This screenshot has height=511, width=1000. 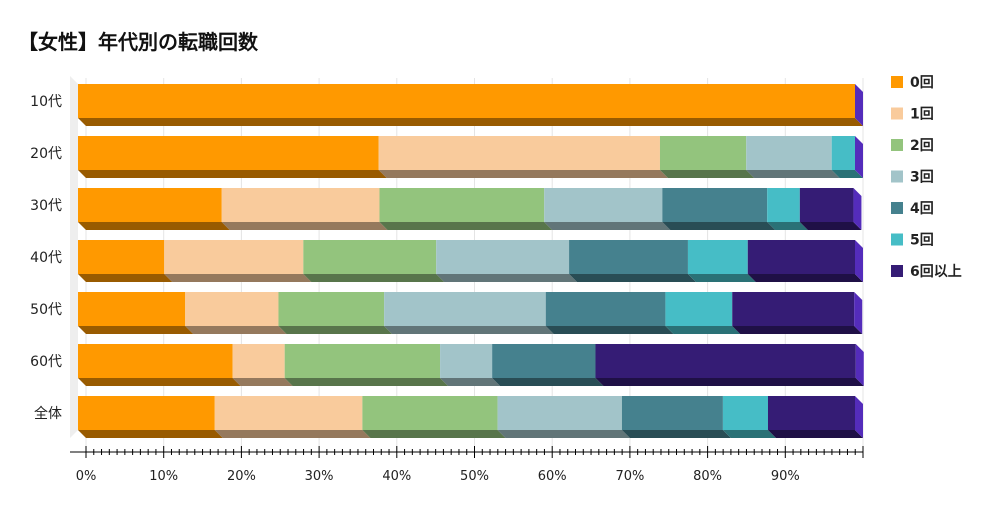 What do you see at coordinates (46, 102) in the screenshot?
I see `category-label: 10代` at bounding box center [46, 102].